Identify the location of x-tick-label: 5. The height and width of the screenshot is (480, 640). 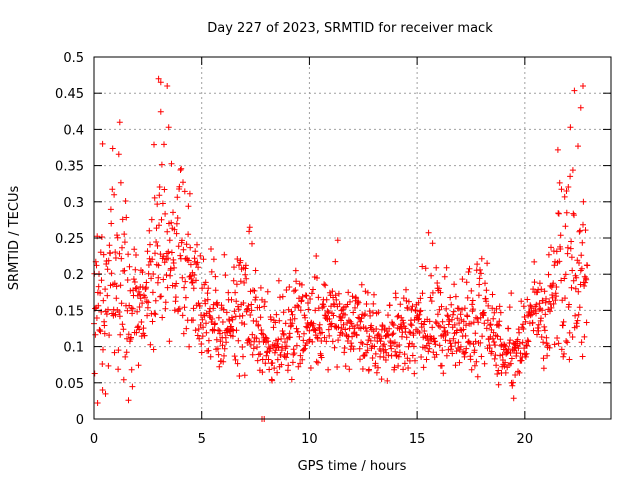
(202, 439).